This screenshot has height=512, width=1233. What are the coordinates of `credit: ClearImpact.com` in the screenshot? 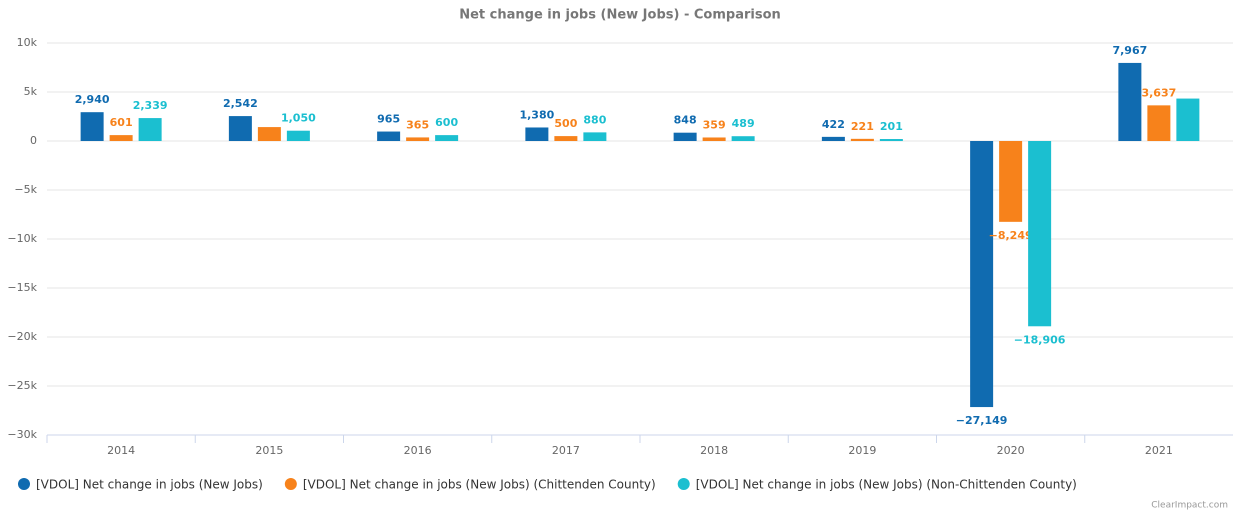 It's located at (1189, 506).